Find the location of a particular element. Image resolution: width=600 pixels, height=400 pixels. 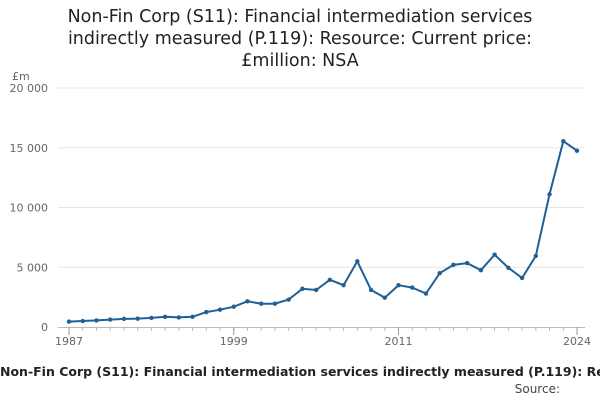

x-tick-label: 1999 is located at coordinates (234, 341).